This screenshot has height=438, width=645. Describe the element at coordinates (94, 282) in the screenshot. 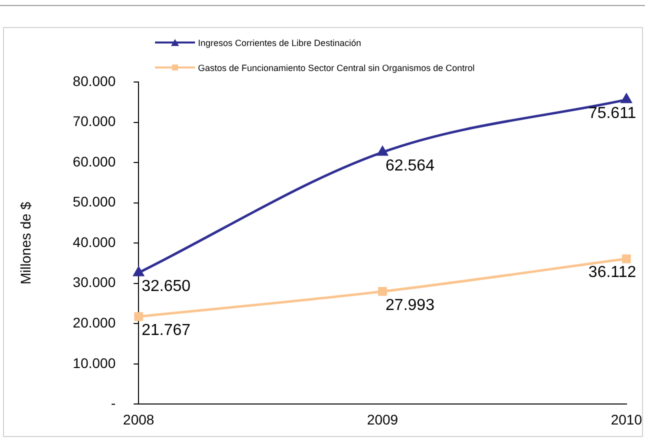

I see `y-tick-label: 30.000` at that location.